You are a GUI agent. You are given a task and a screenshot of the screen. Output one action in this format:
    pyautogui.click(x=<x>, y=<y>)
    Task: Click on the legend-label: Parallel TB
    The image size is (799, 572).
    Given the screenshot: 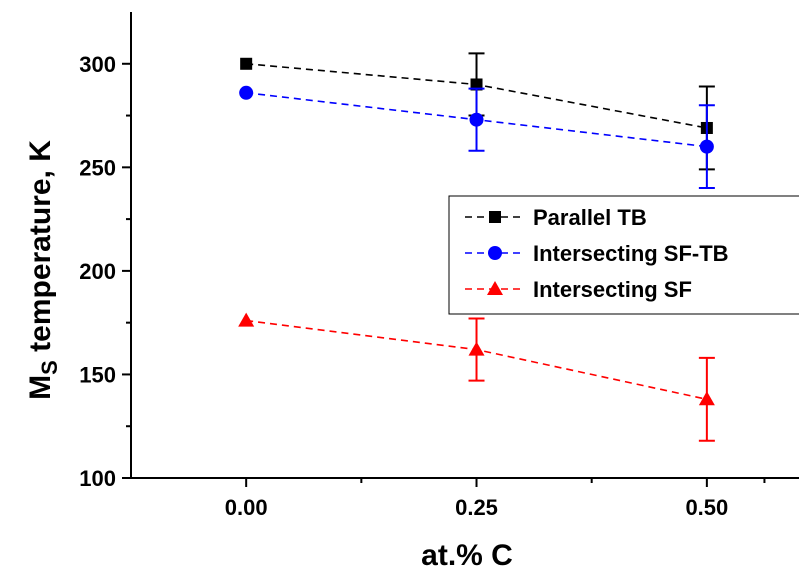 What is the action you would take?
    pyautogui.click(x=590, y=217)
    